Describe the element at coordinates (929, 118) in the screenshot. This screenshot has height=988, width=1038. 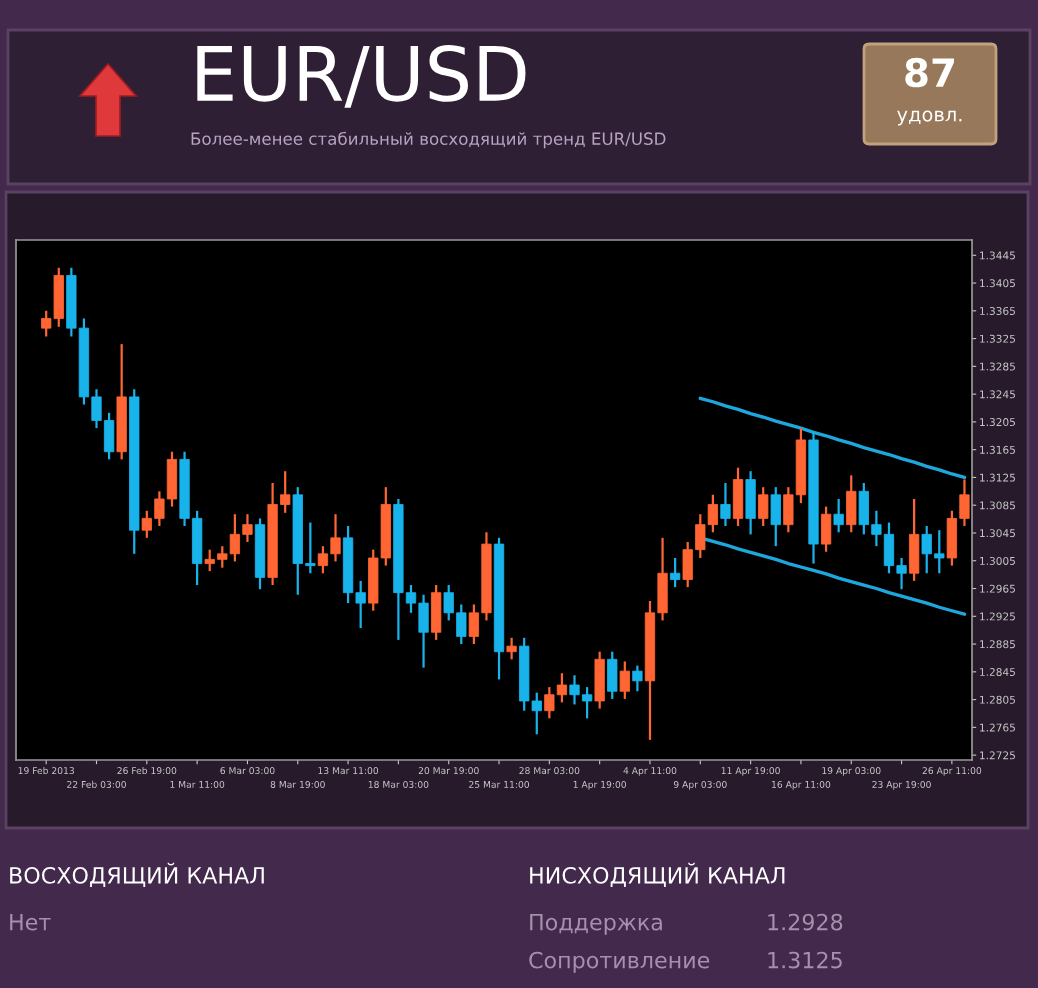
I see `text: удовл.` at that location.